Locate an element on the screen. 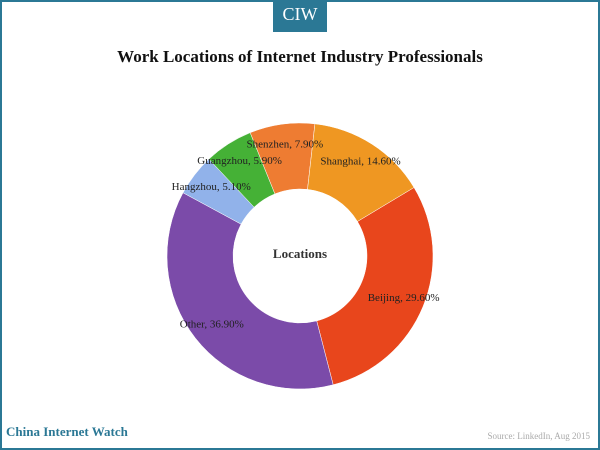 The image size is (600, 450). slice-label: Shenzhen, 7.90% is located at coordinates (284, 145).